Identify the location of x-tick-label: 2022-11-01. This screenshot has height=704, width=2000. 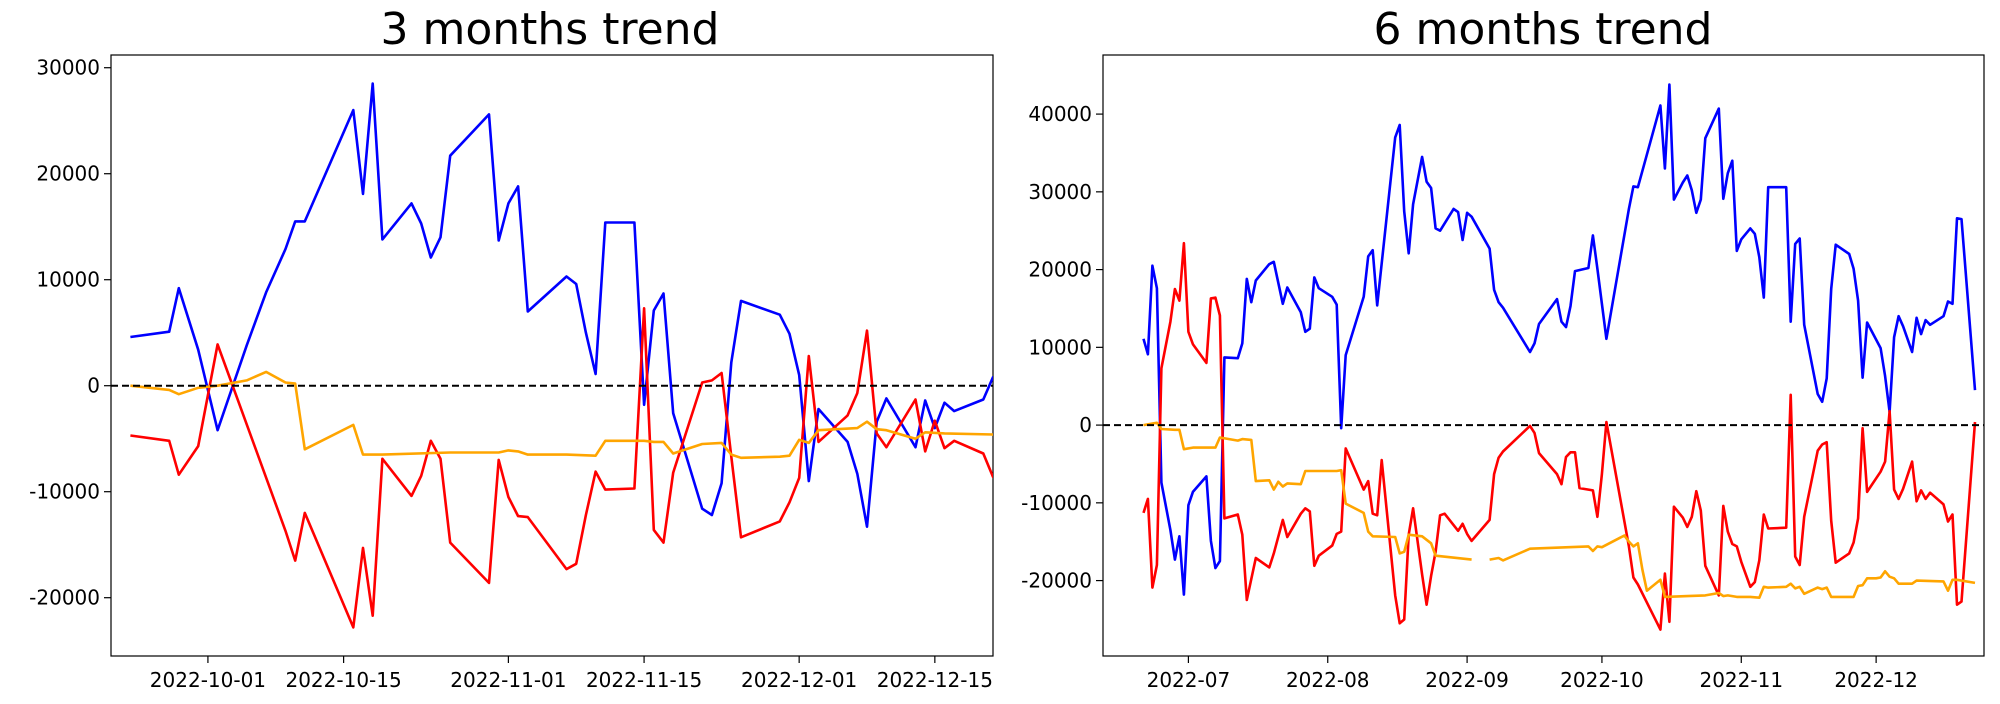
(508, 680).